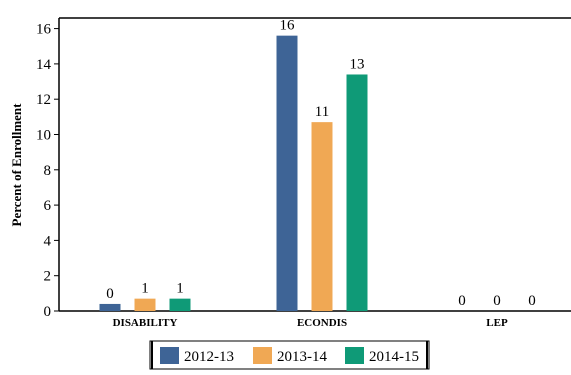  What do you see at coordinates (16, 165) in the screenshot?
I see `y-axis-label: Percent of Enrollment` at bounding box center [16, 165].